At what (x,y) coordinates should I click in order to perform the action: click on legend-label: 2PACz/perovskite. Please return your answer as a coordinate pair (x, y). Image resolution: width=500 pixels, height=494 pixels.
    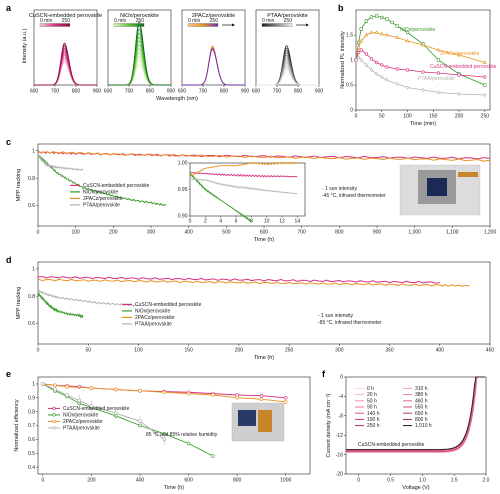
    Looking at the image, I should click on (83, 422).